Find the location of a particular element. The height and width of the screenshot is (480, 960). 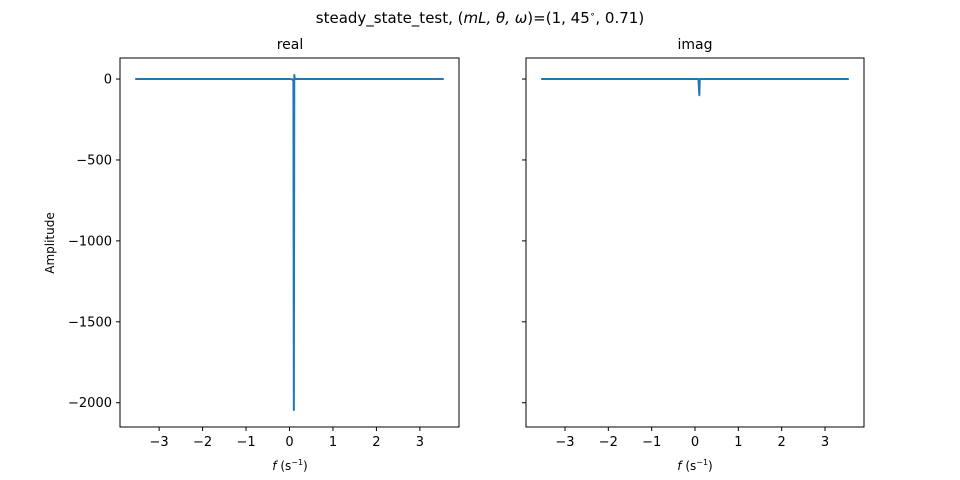

y-tick-label: 0 is located at coordinates (108, 80).